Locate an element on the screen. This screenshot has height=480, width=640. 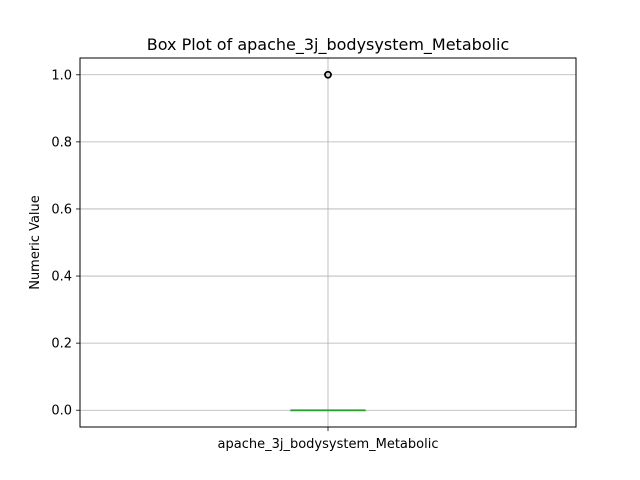
outlier-point is located at coordinates (328, 74).